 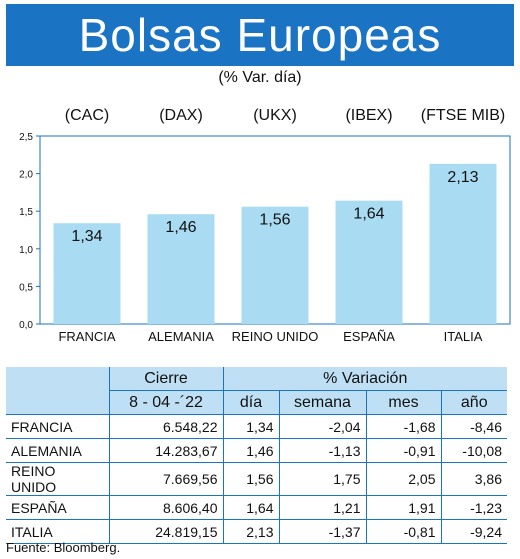 What do you see at coordinates (322, 450) in the screenshot?
I see `row-value: -1,13` at bounding box center [322, 450].